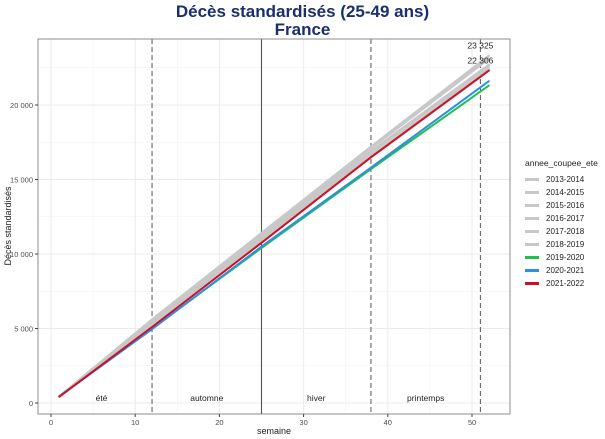 This screenshot has height=439, width=605. What do you see at coordinates (219, 422) in the screenshot?
I see `x-tick-label: 20` at bounding box center [219, 422].